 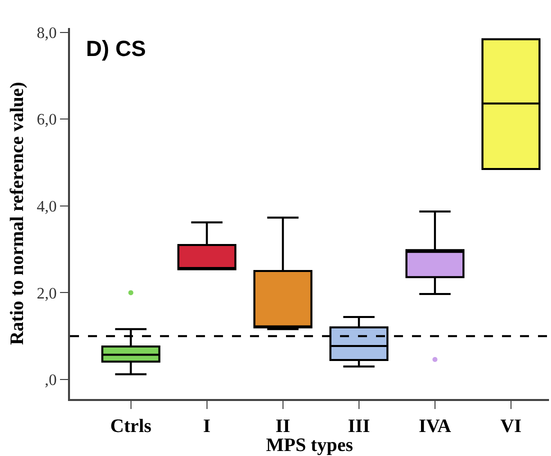 What do you see at coordinates (46, 293) in the screenshot?
I see `y-tick-label: 2,0` at bounding box center [46, 293].